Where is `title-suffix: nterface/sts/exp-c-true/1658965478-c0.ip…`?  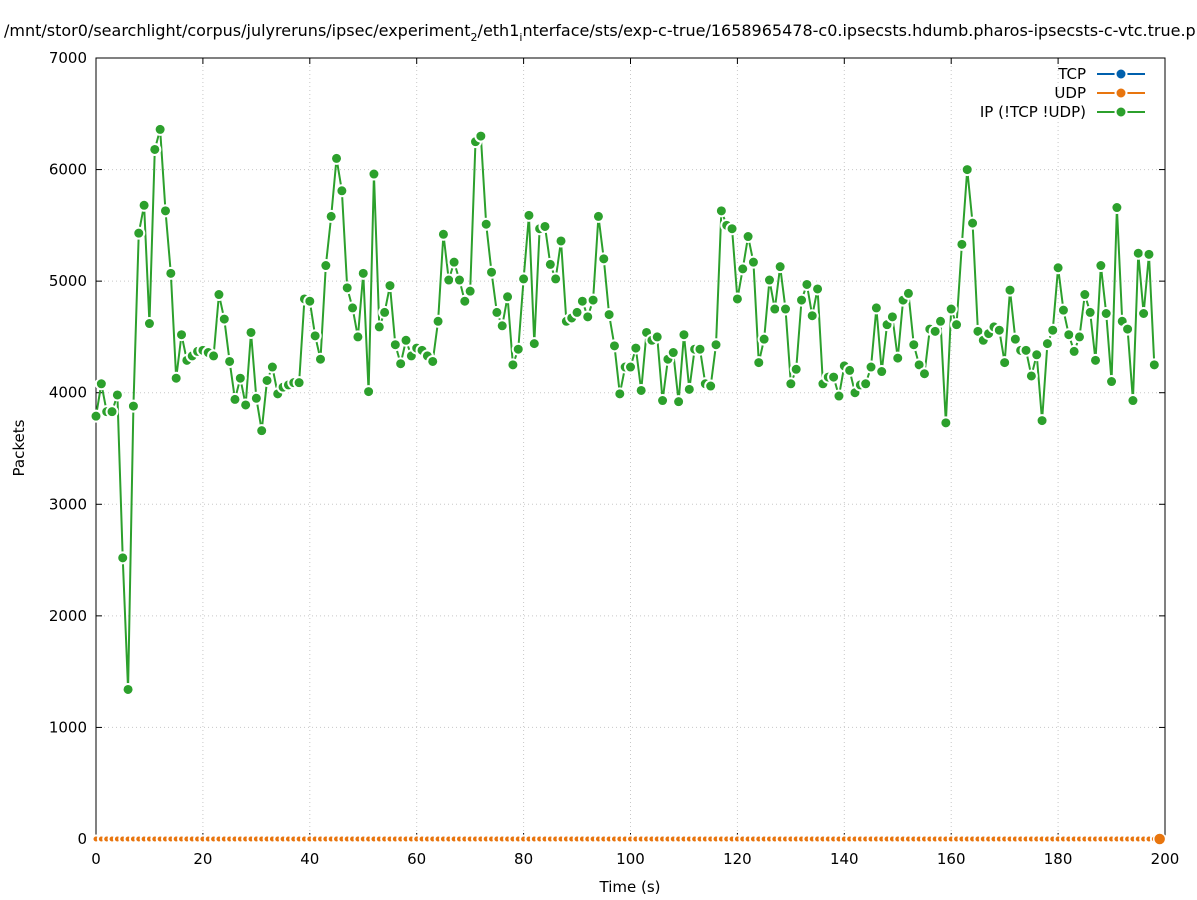
title-suffix: nterface/sts/exp-c-true/1658965478-c0.ip… is located at coordinates (858, 30).